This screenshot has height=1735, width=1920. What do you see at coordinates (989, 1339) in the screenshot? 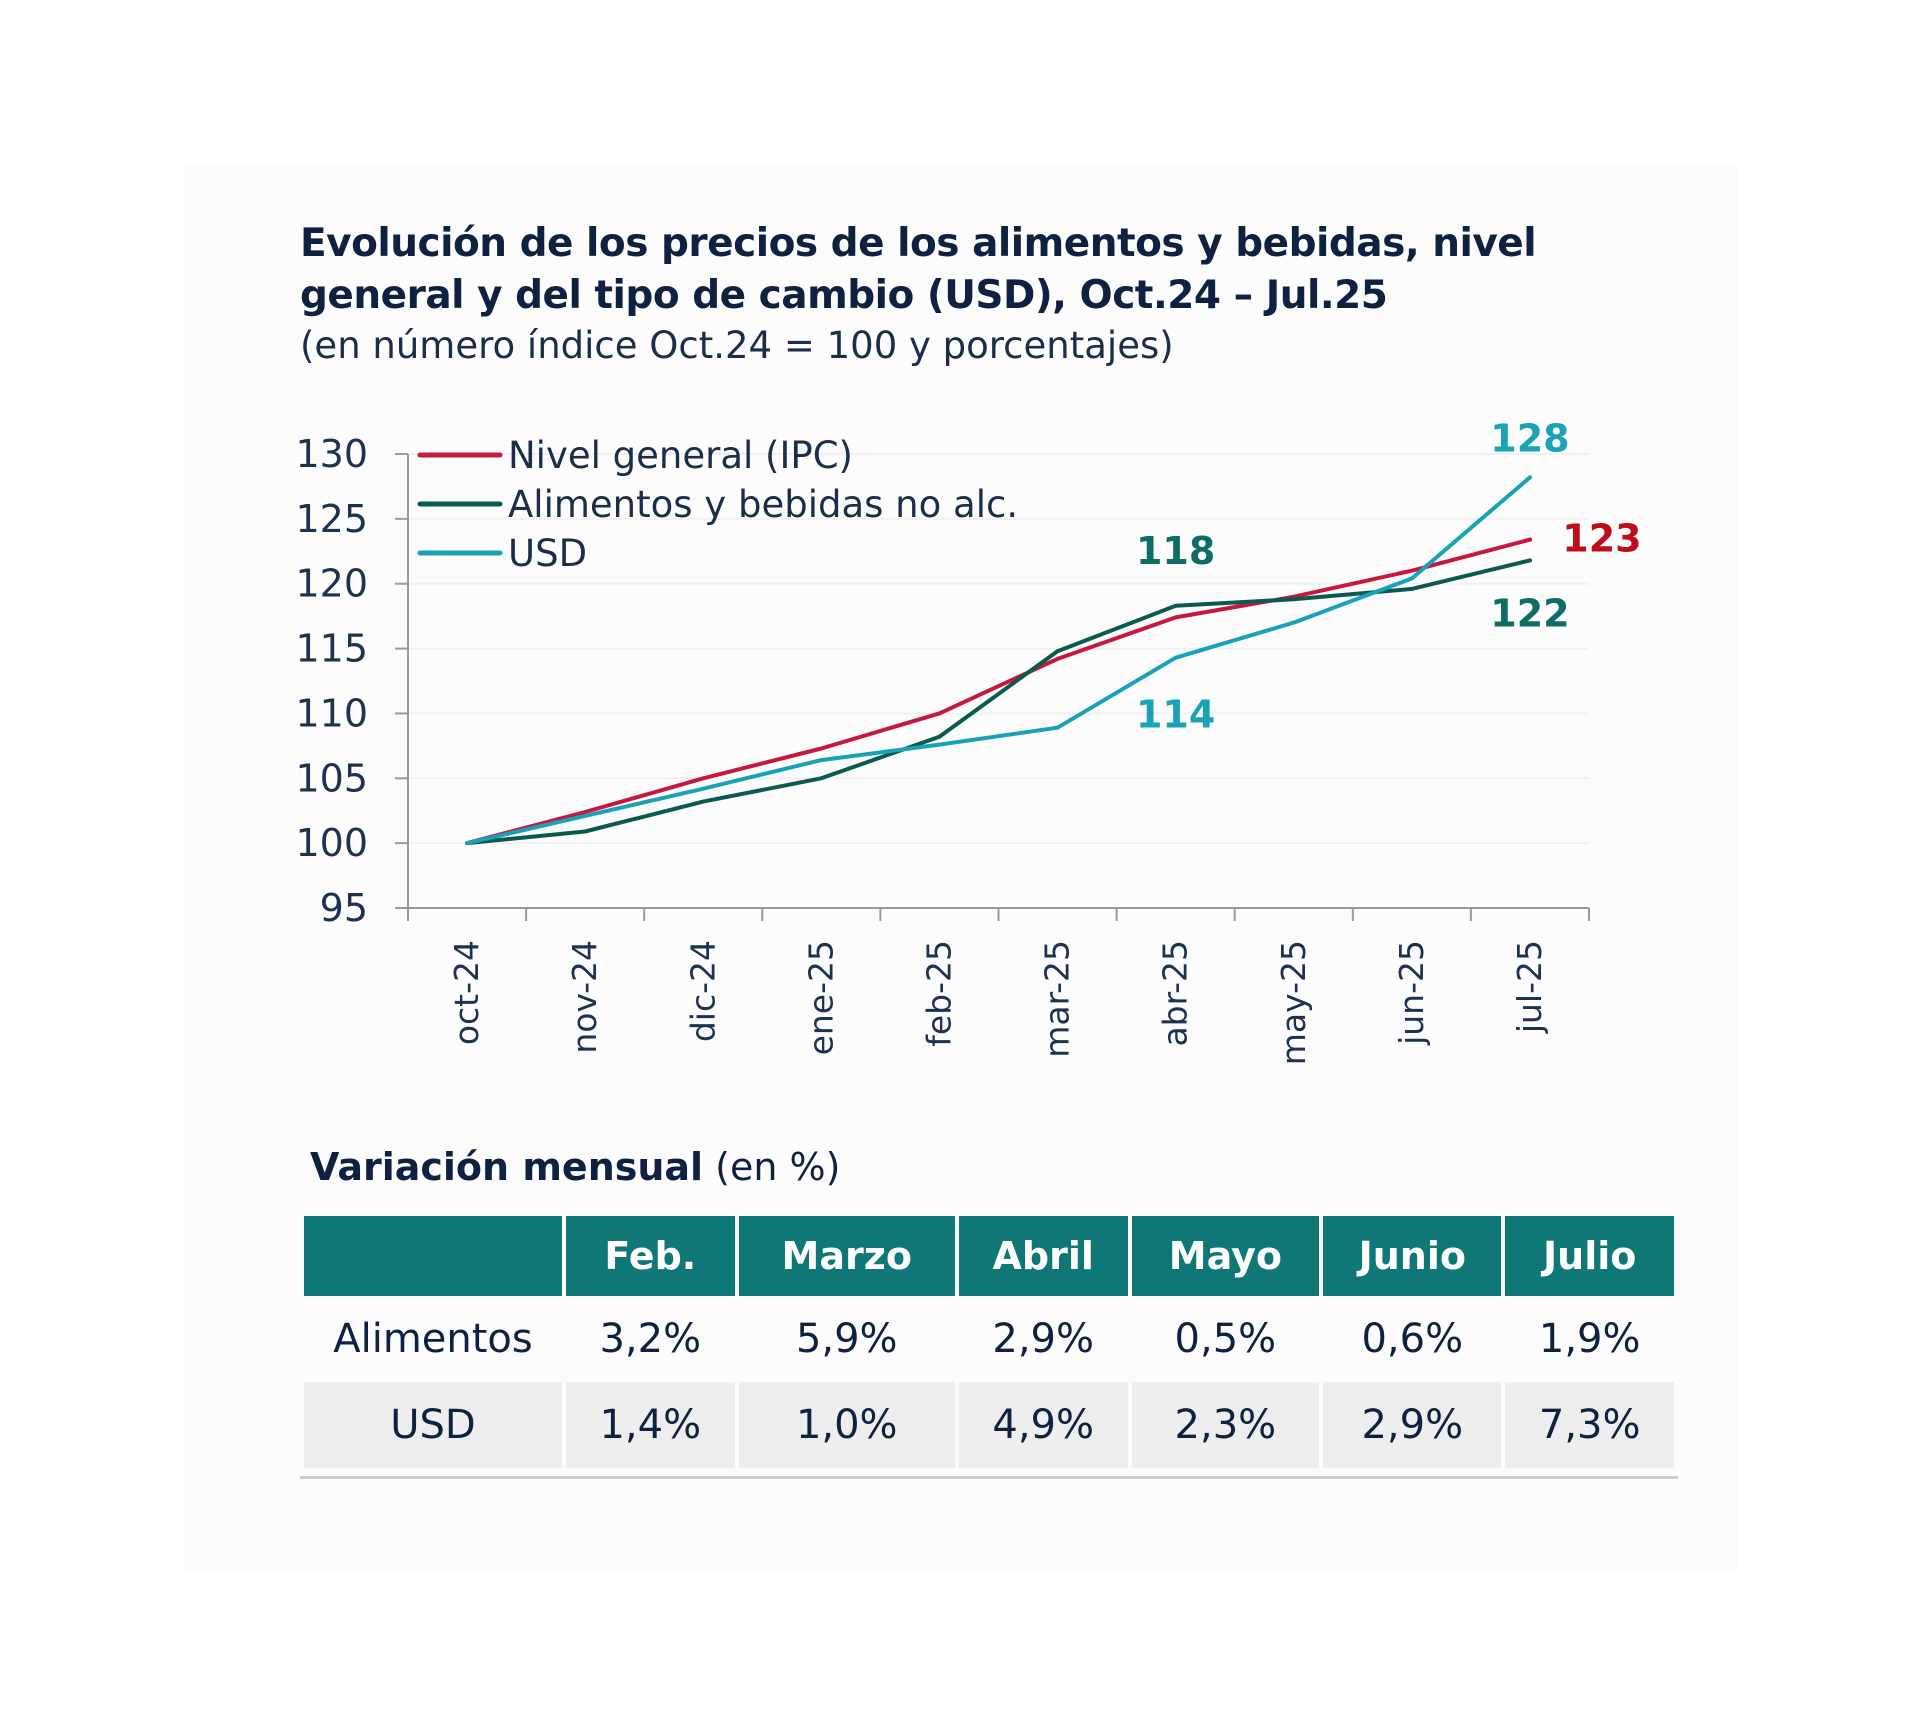
I see `table-row: Alimentos 3,2% 5,9% 2,9% 0,5% 0,6% 1,9%` at bounding box center [989, 1339].